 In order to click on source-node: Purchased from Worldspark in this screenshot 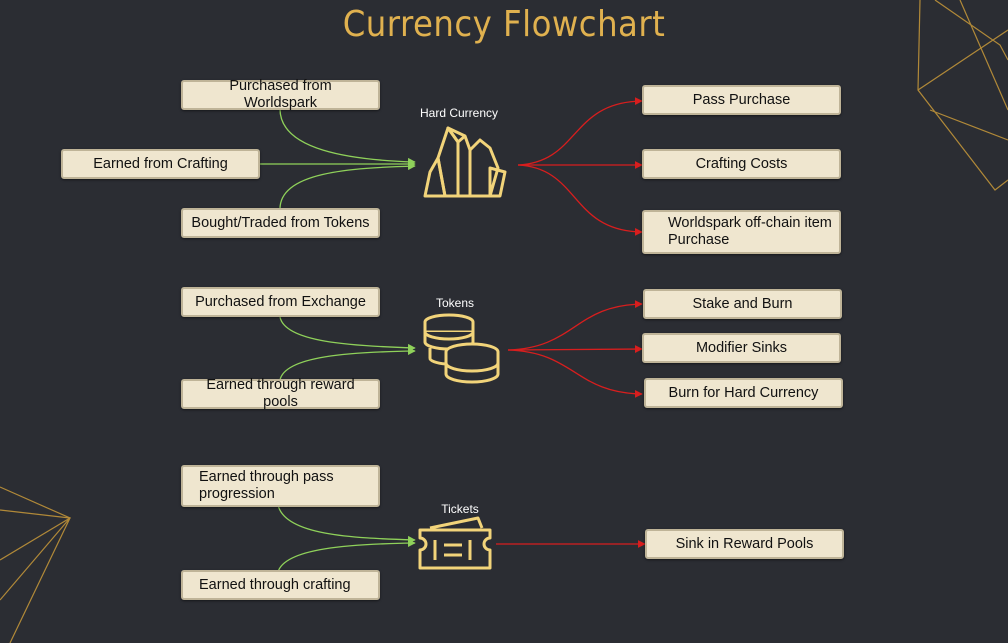, I will do `click(280, 94)`.